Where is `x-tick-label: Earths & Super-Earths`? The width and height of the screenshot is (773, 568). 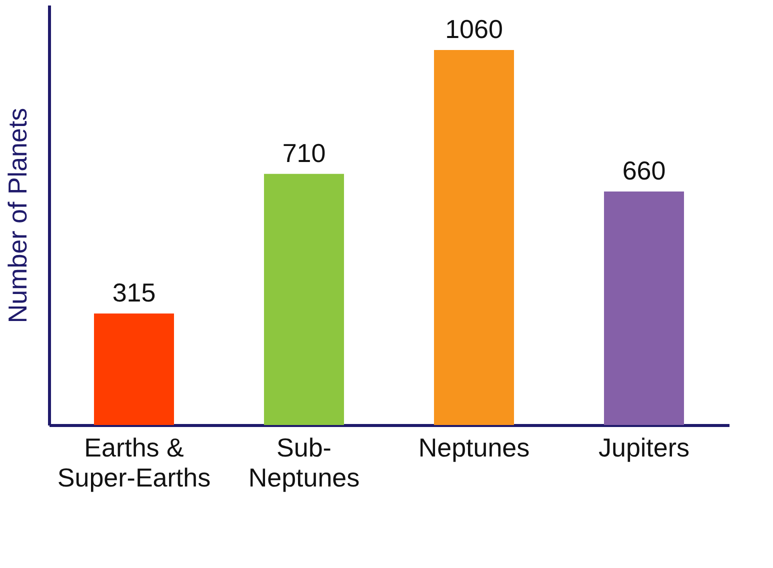 x-tick-label: Earths & Super-Earths is located at coordinates (134, 462).